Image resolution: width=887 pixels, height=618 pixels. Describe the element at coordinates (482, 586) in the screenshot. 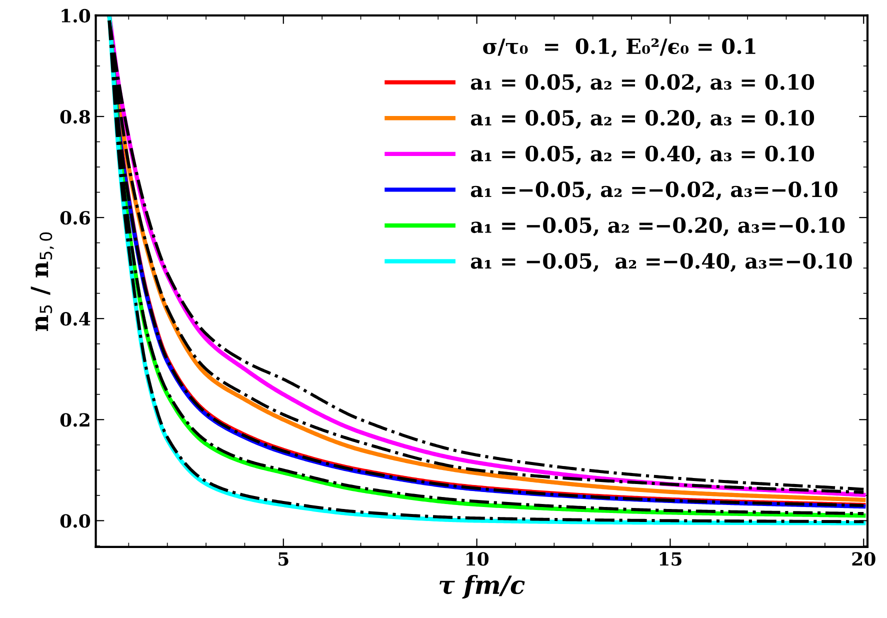

I see `x-axis-title: τ fm/c` at that location.